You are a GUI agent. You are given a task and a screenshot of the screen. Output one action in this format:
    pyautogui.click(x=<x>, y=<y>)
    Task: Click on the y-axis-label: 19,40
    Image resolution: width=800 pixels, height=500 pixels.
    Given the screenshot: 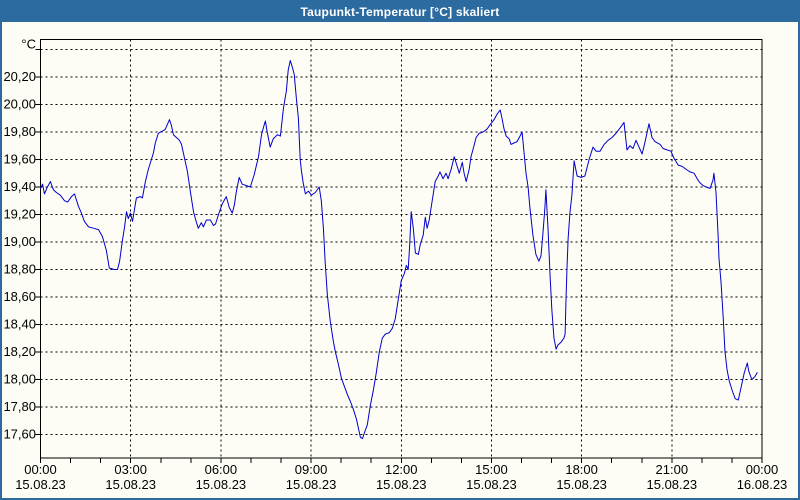 What is the action you would take?
    pyautogui.click(x=19, y=186)
    